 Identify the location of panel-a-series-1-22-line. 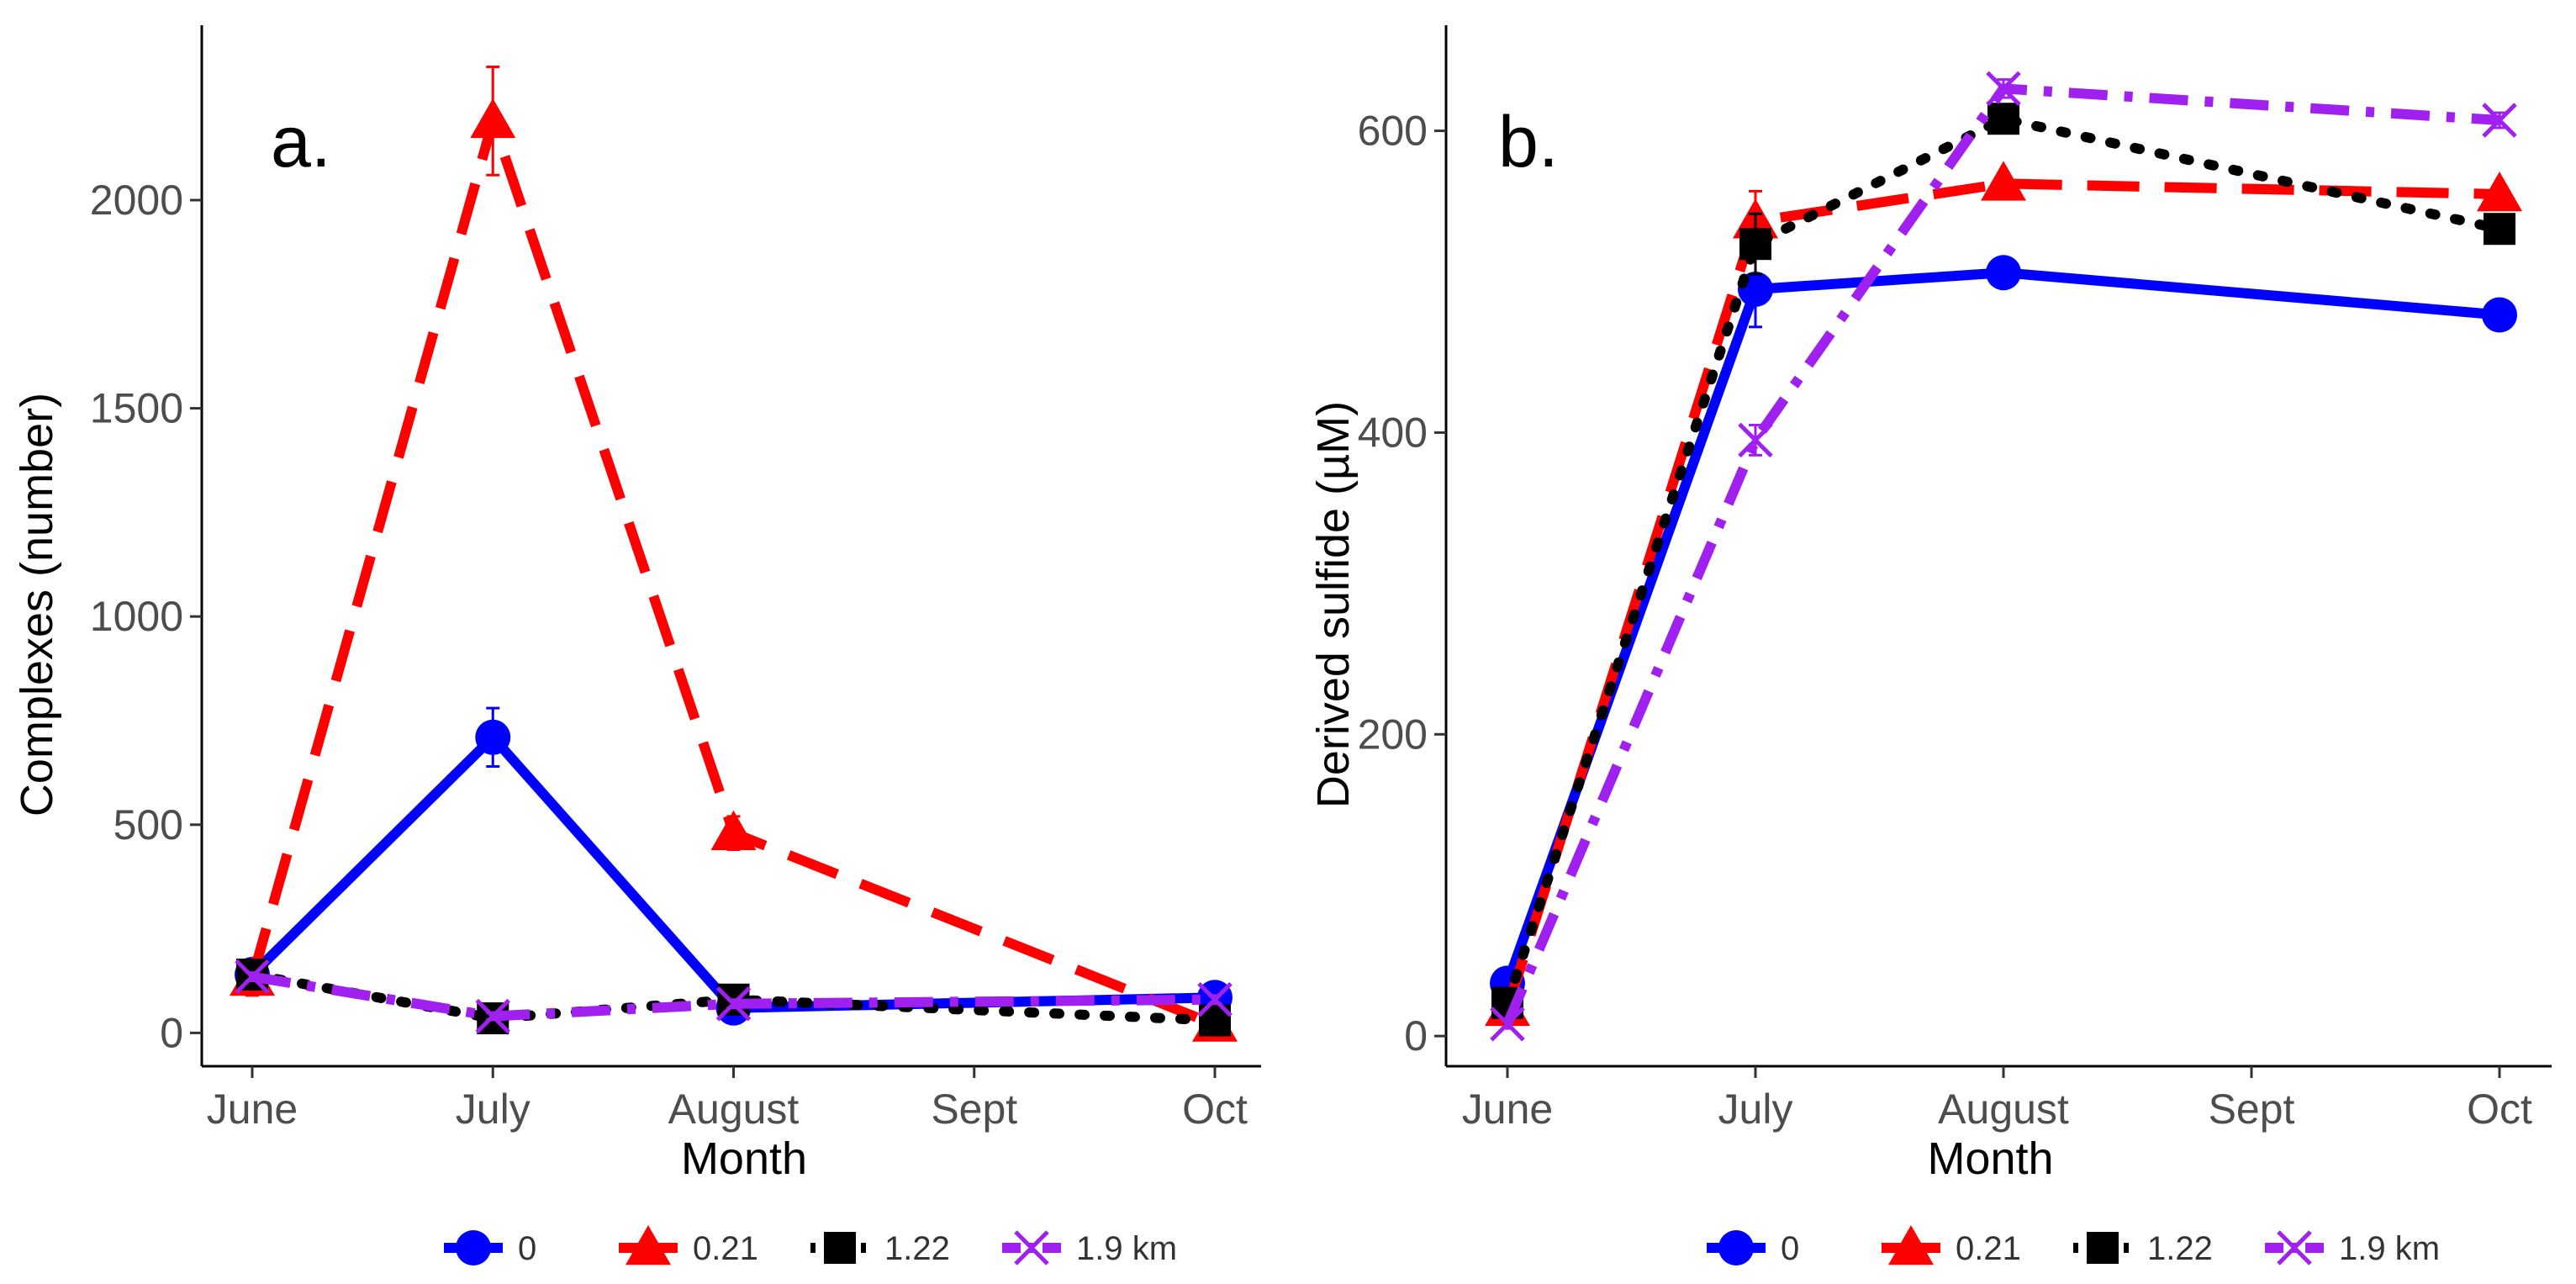
(733, 998).